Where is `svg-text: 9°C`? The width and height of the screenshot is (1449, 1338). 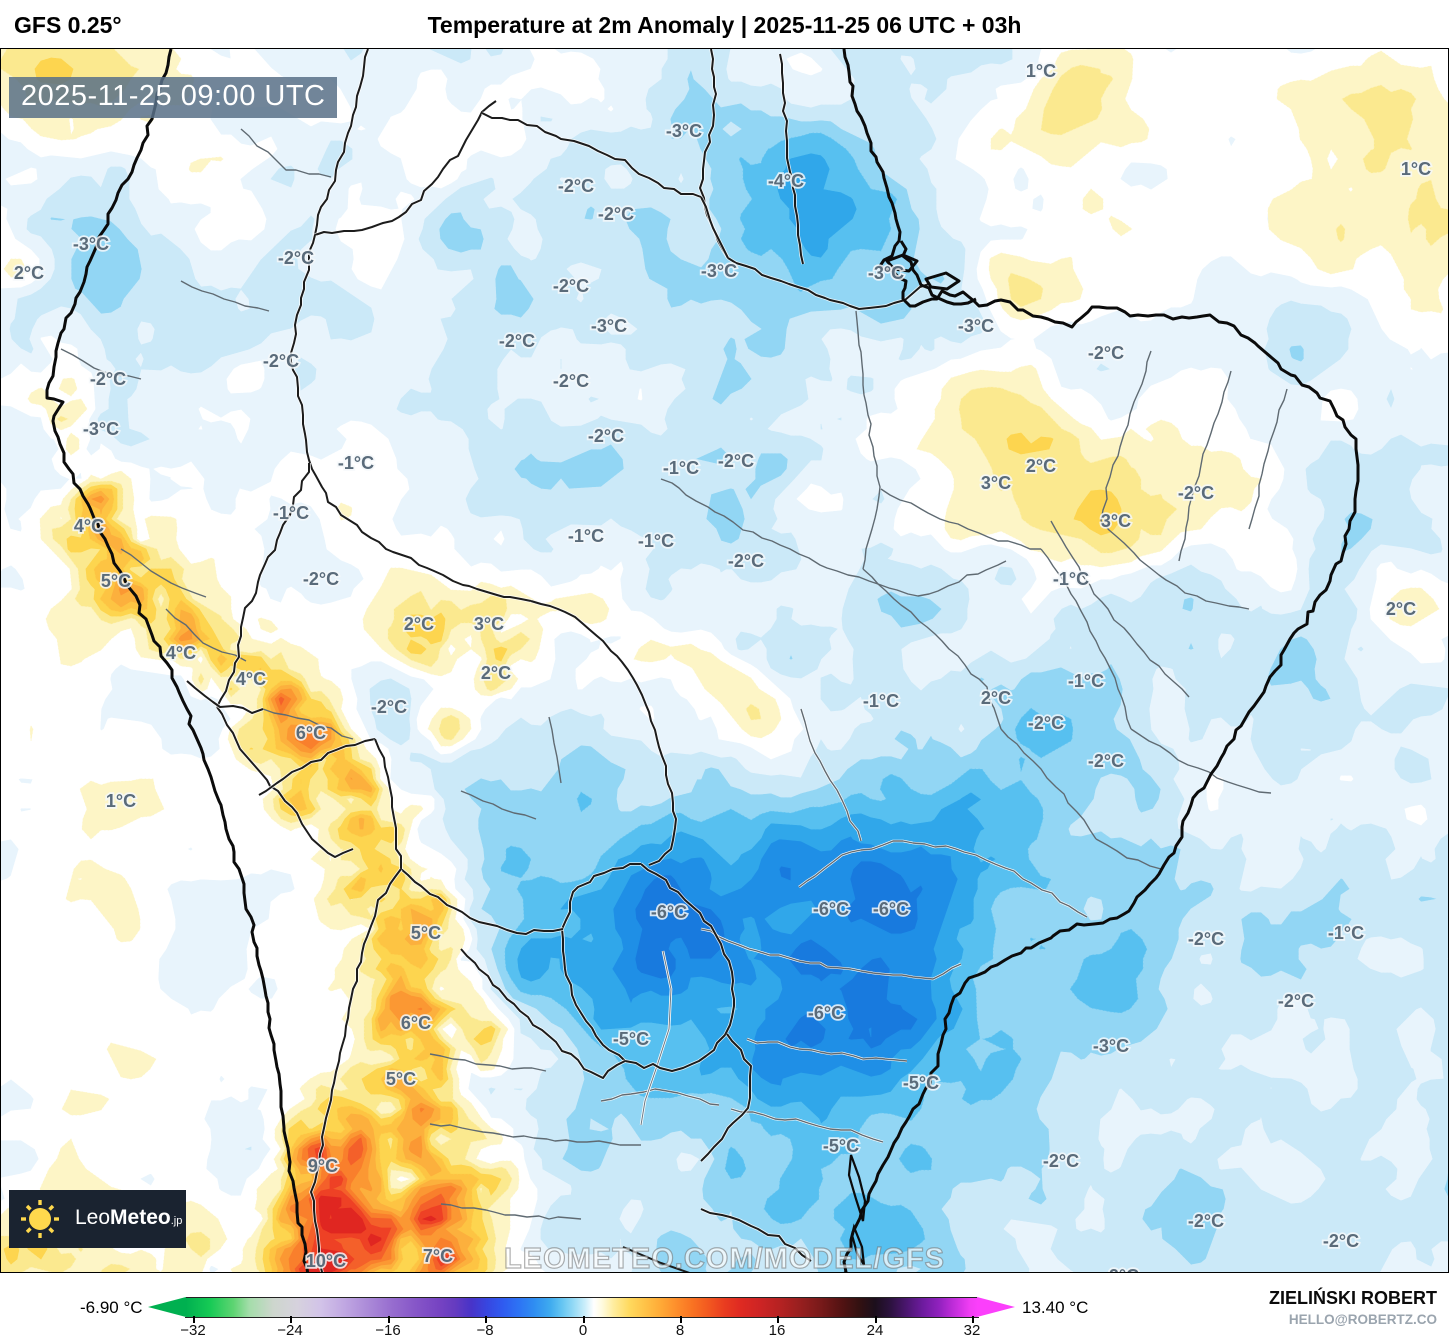
svg-text: 9°C is located at coordinates (323, 1166).